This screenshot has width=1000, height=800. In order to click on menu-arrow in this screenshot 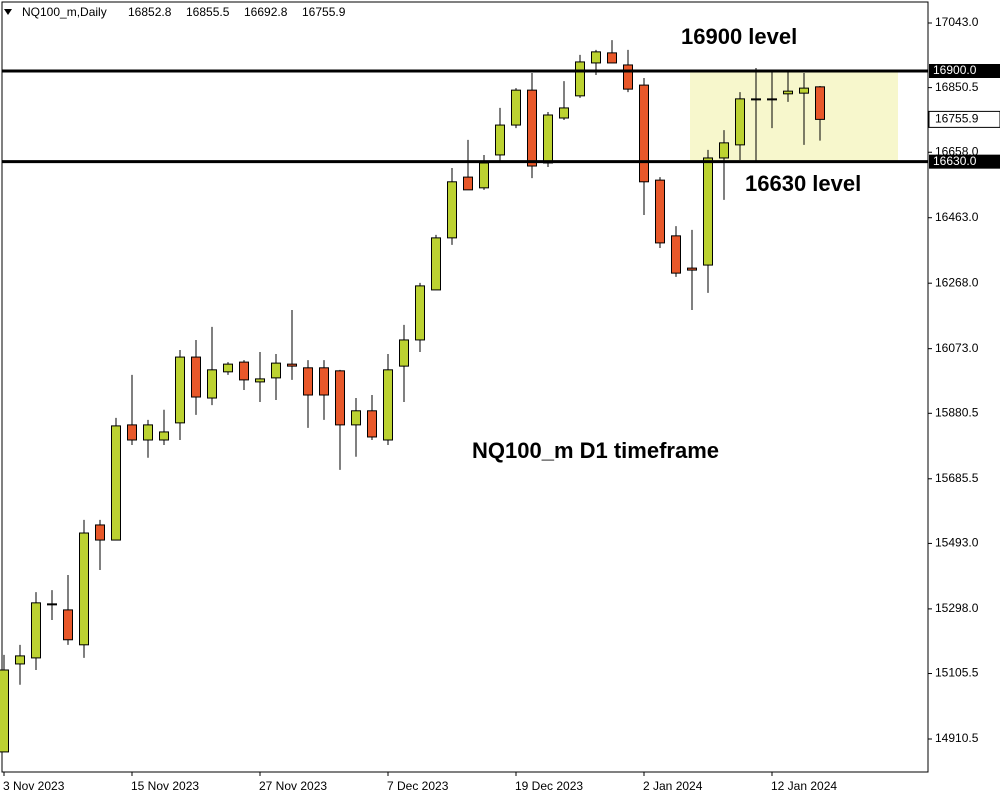, I will do `click(8, 12)`.